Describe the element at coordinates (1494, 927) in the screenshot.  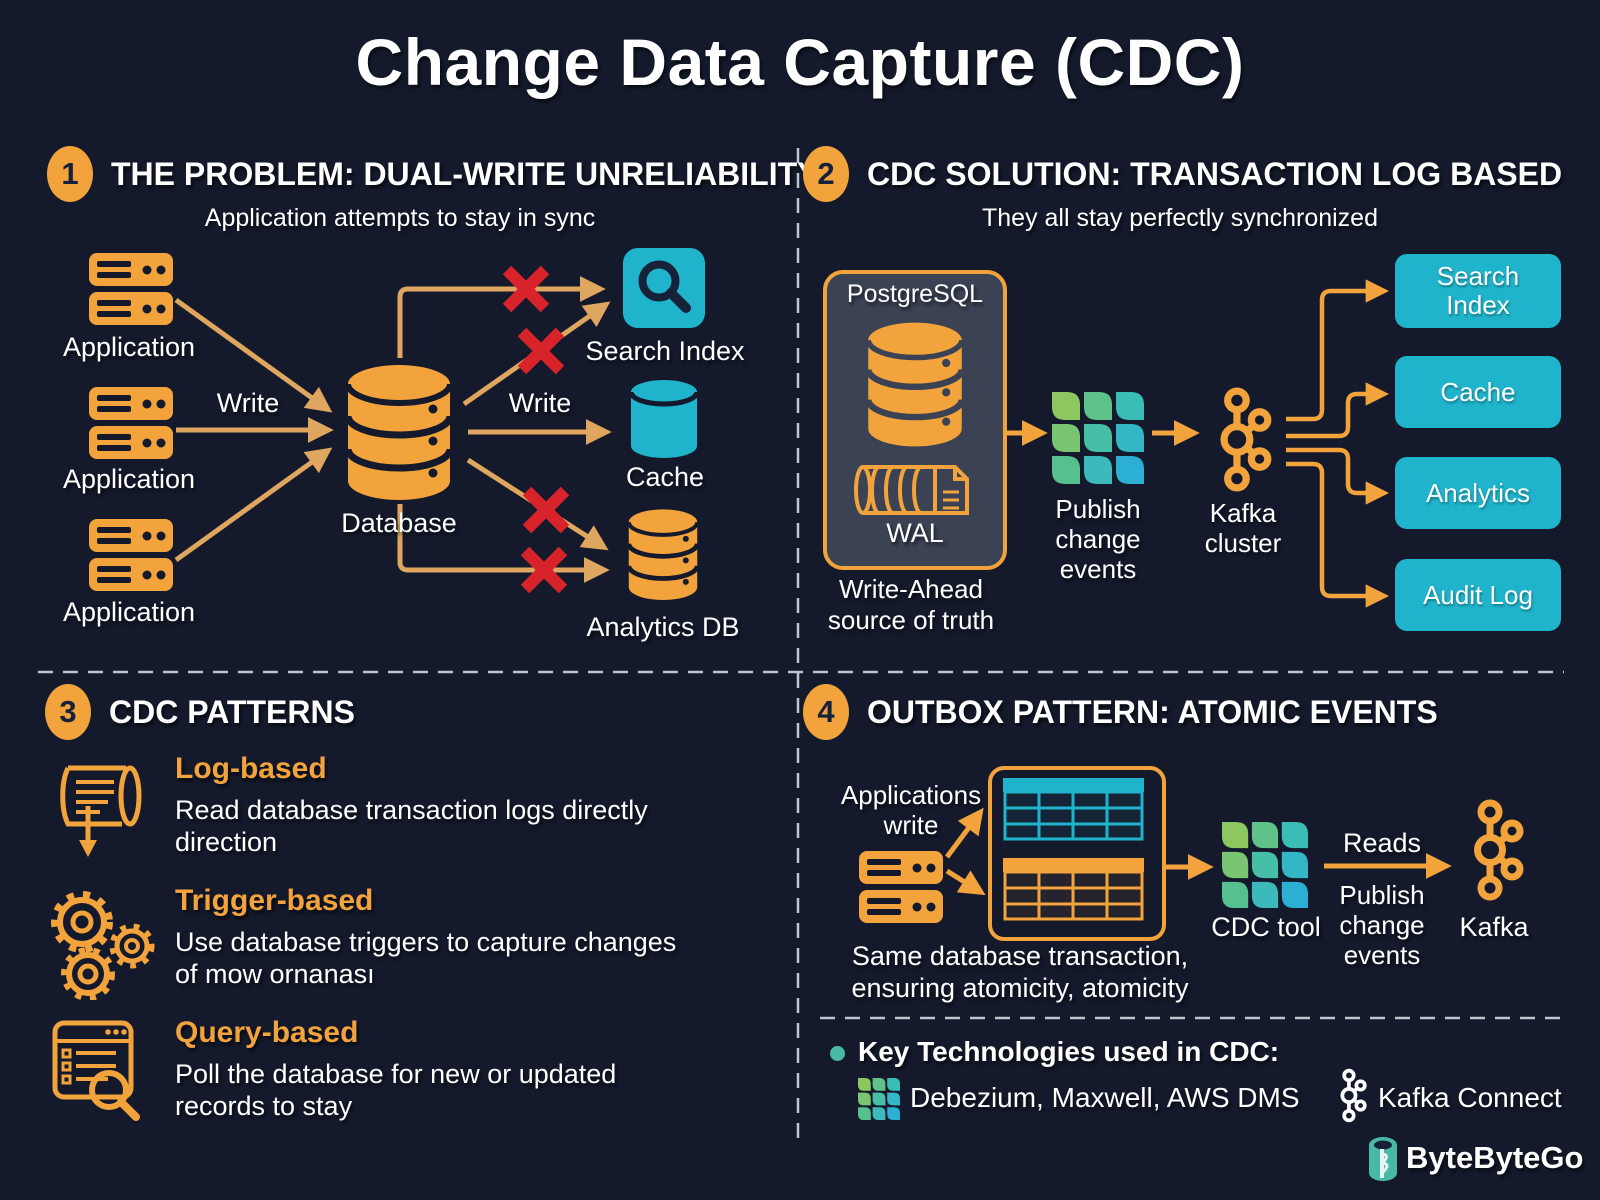
I see `kafka-label: Kafka` at that location.